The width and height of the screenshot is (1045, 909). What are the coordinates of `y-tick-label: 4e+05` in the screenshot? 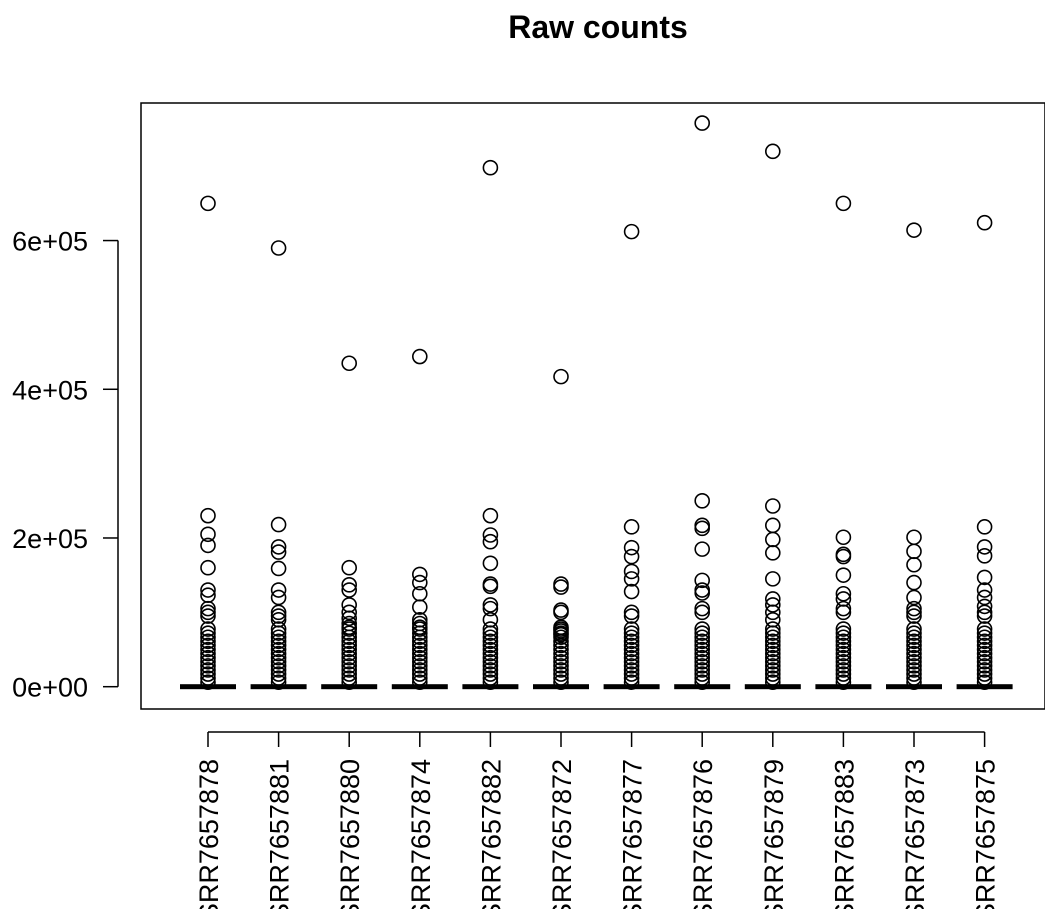 It's located at (50, 390).